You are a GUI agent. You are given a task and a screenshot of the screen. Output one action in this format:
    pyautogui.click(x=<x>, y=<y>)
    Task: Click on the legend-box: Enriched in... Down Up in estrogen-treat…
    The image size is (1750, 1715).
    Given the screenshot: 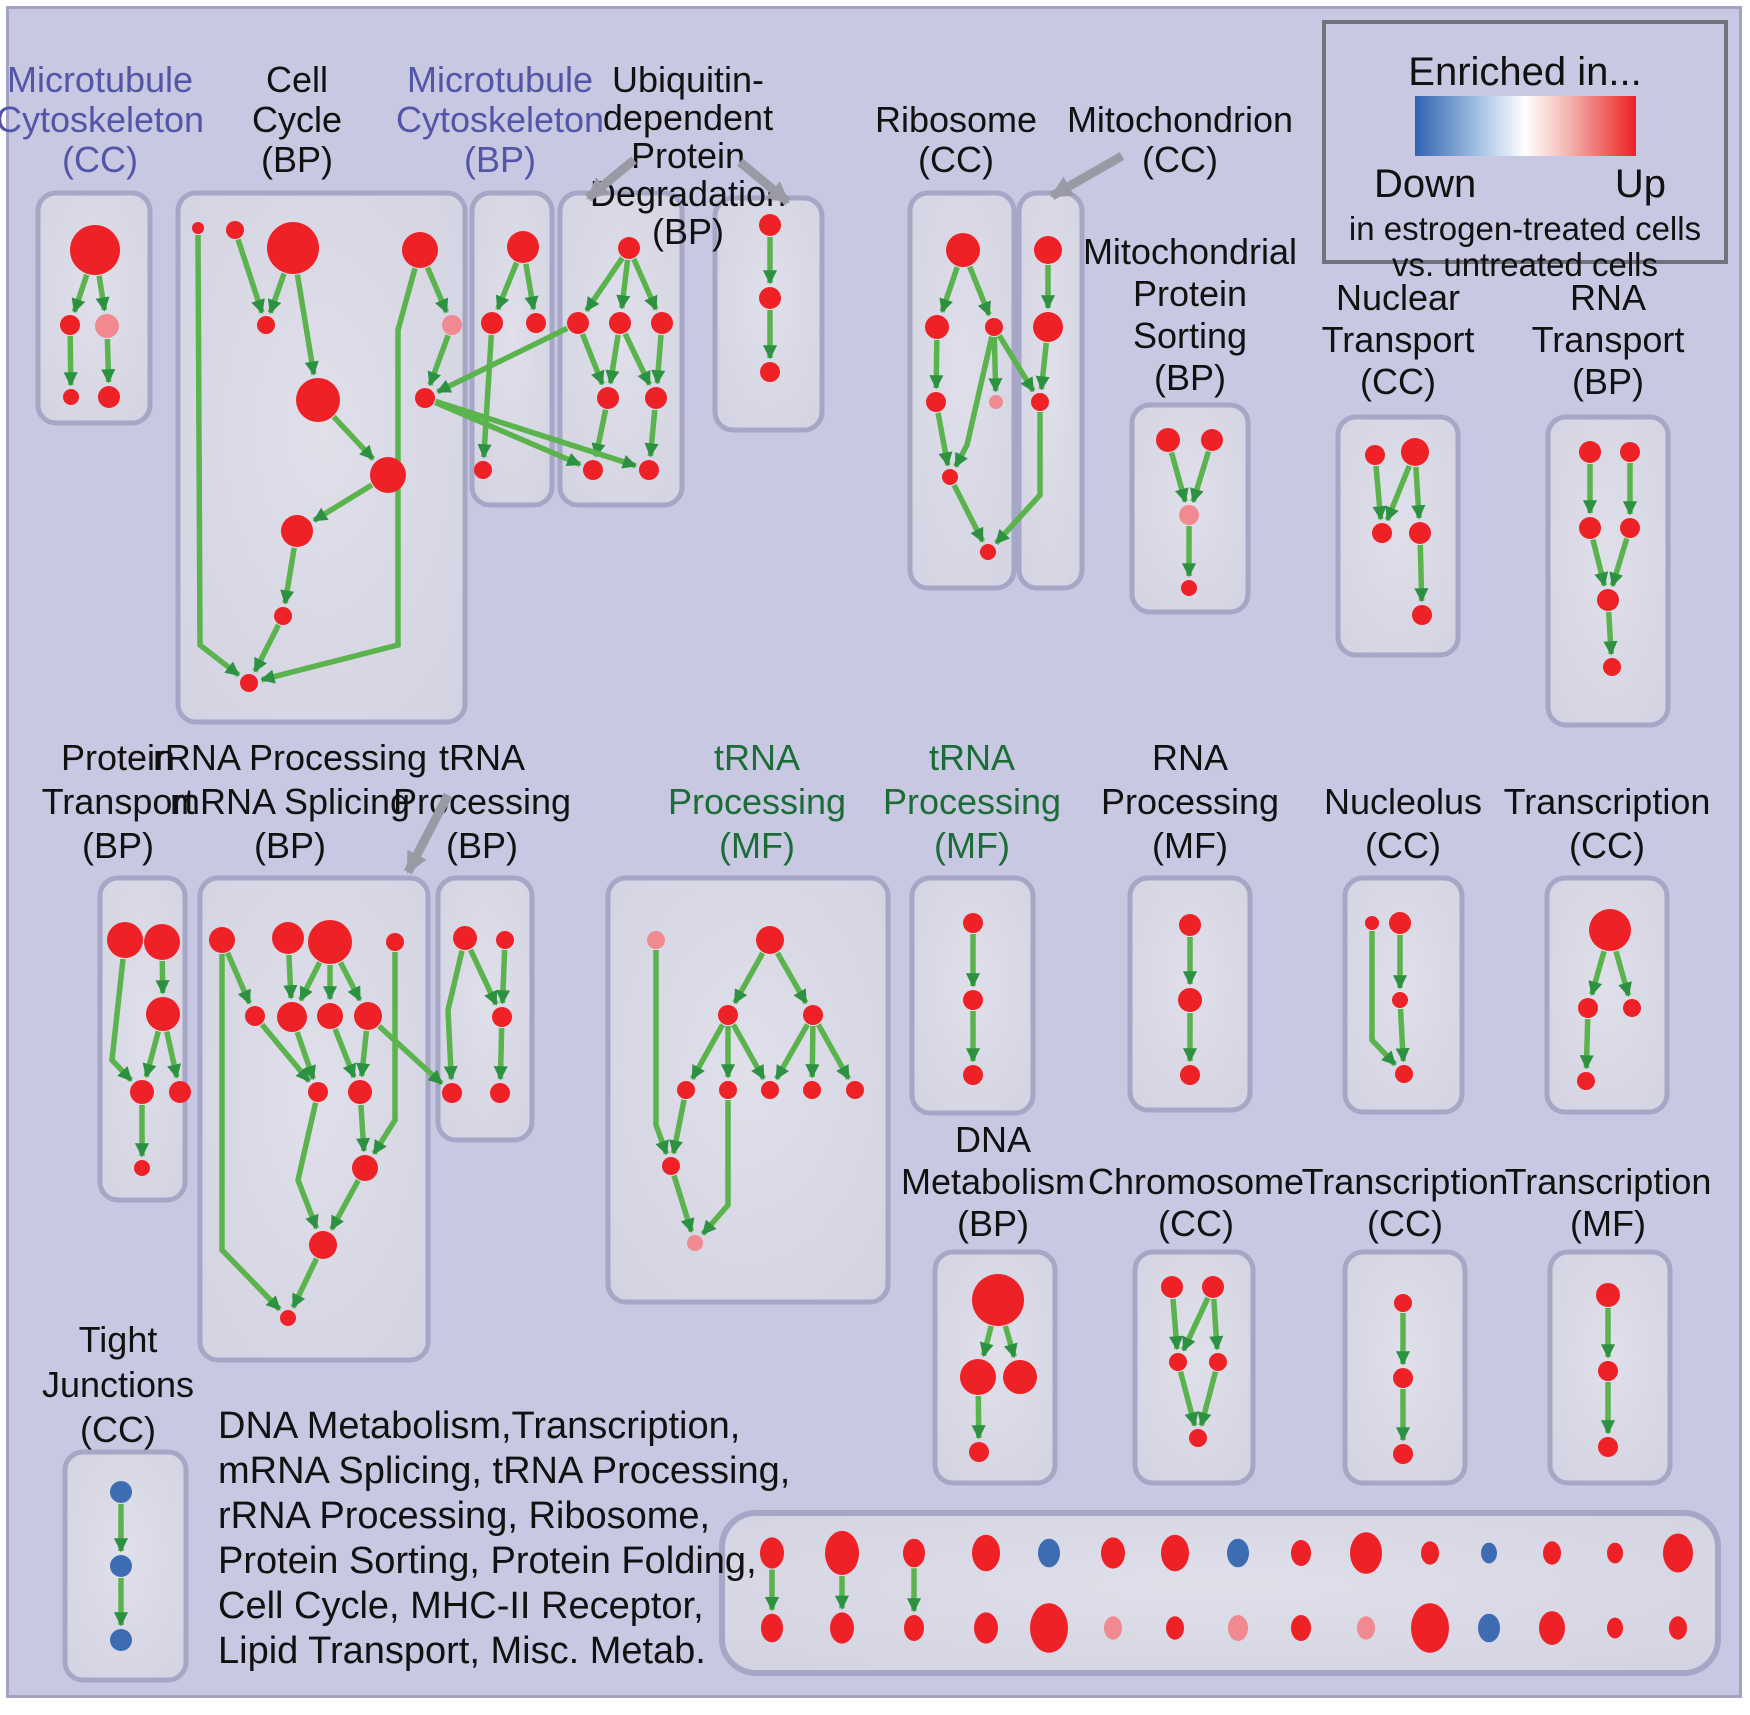 What is the action you would take?
    pyautogui.click(x=1525, y=151)
    